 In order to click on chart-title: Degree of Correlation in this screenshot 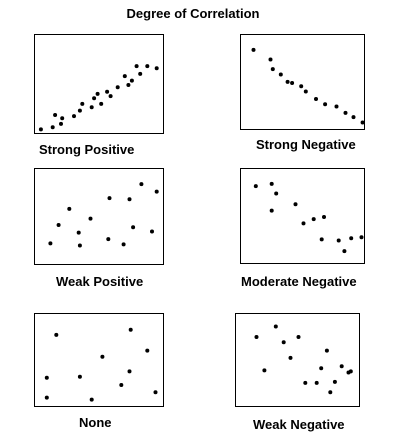, I will do `click(193, 13)`.